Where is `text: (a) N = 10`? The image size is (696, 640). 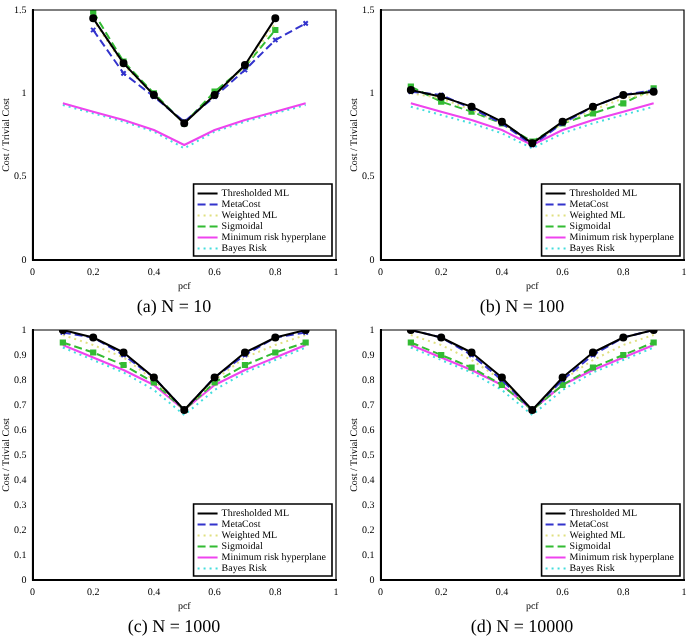 text: (a) N = 10 is located at coordinates (174, 307).